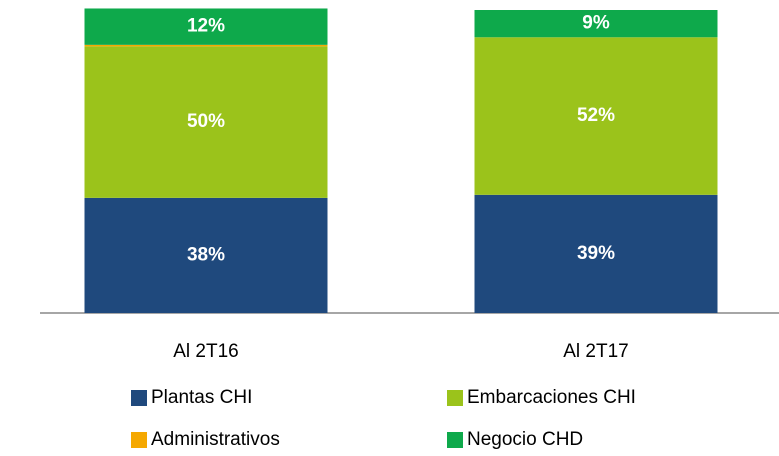 This screenshot has width=779, height=456. What do you see at coordinates (201, 397) in the screenshot?
I see `legend-label: Plantas CHI` at bounding box center [201, 397].